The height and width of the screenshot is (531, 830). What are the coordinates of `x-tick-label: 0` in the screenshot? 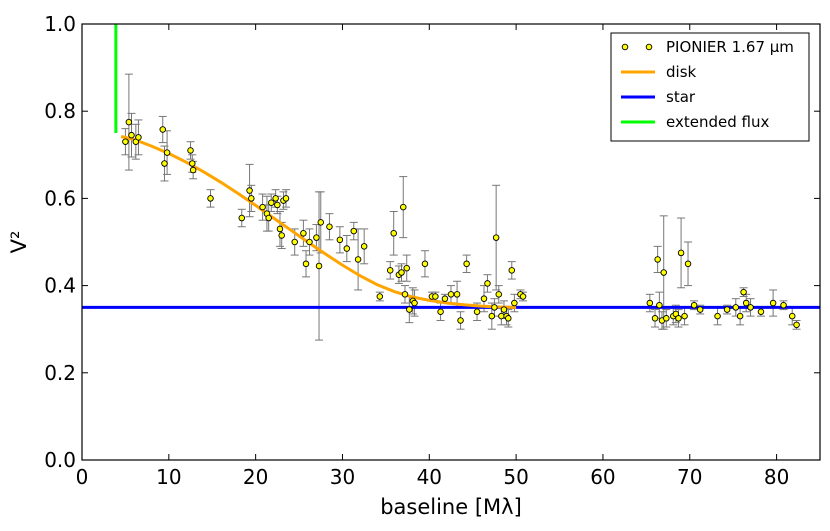 It's located at (82, 477).